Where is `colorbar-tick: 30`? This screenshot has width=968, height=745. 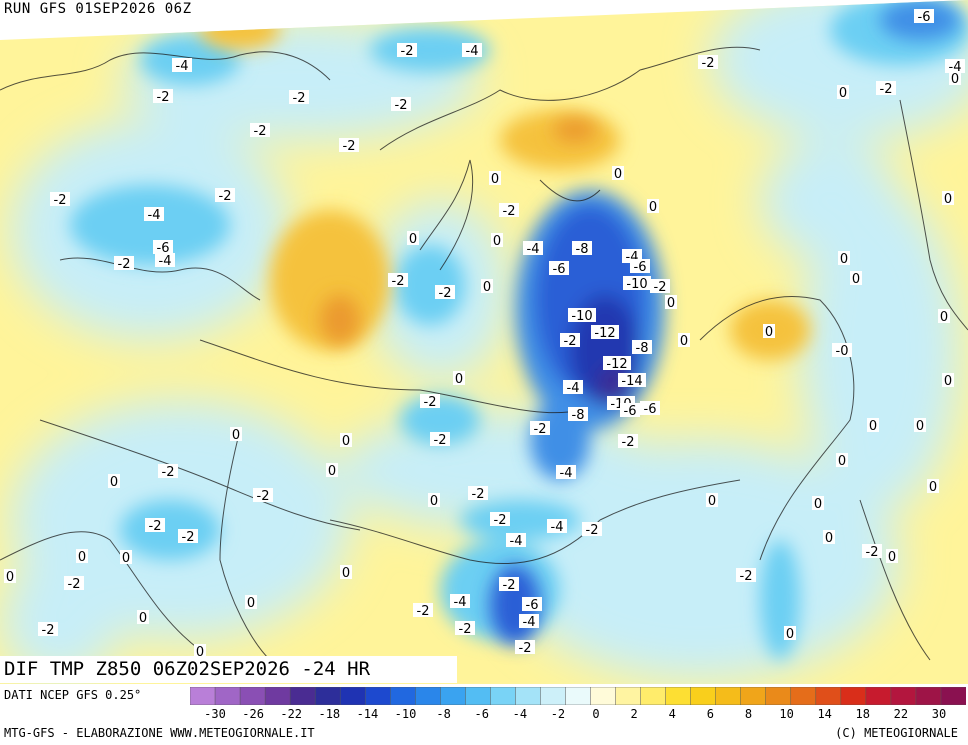 colorbar-tick: 30 is located at coordinates (939, 714).